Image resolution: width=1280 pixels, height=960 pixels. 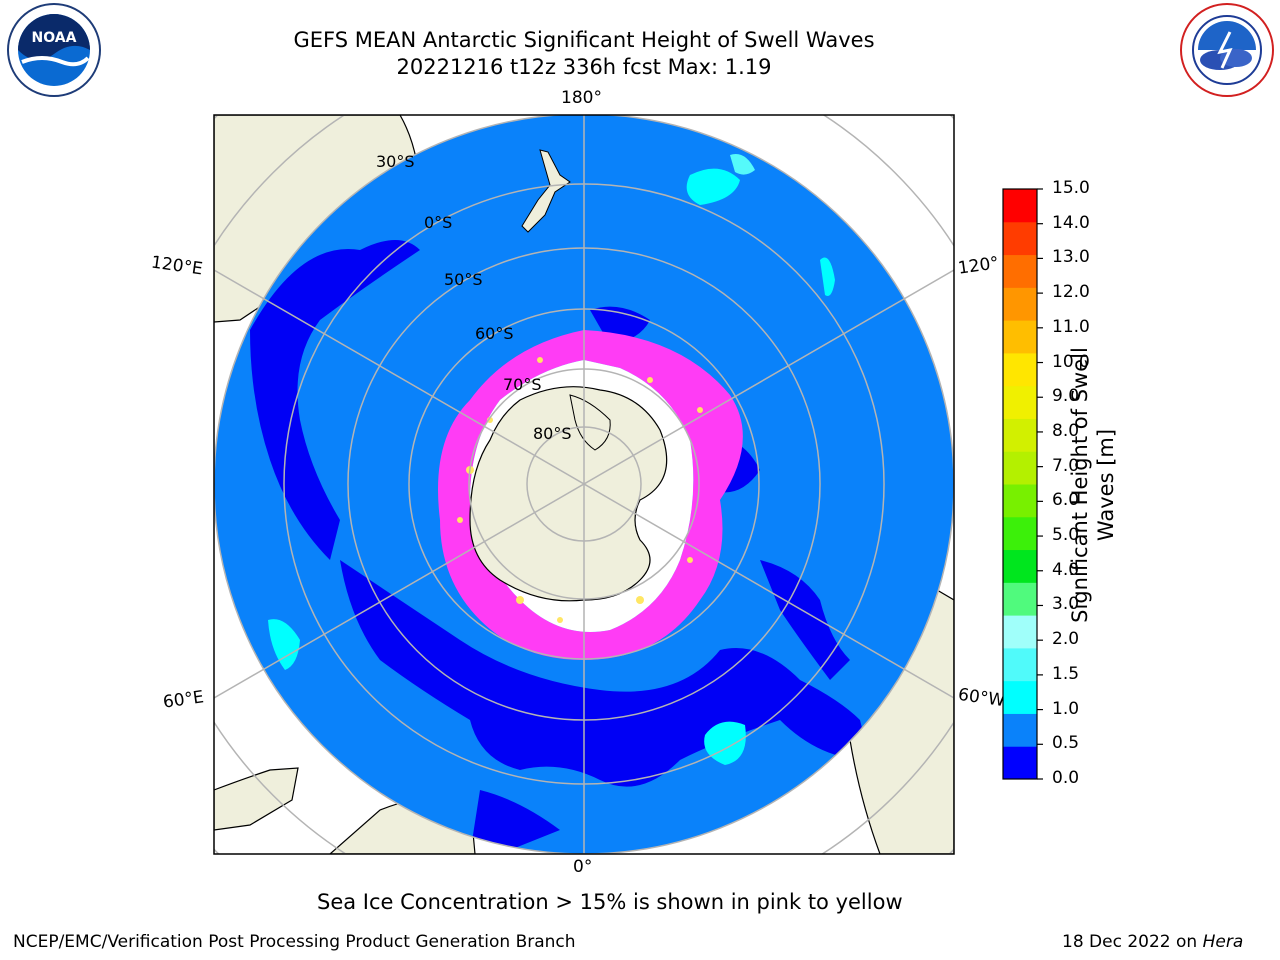 What do you see at coordinates (494, 333) in the screenshot?
I see `lat-label-60s: 60°S` at bounding box center [494, 333].